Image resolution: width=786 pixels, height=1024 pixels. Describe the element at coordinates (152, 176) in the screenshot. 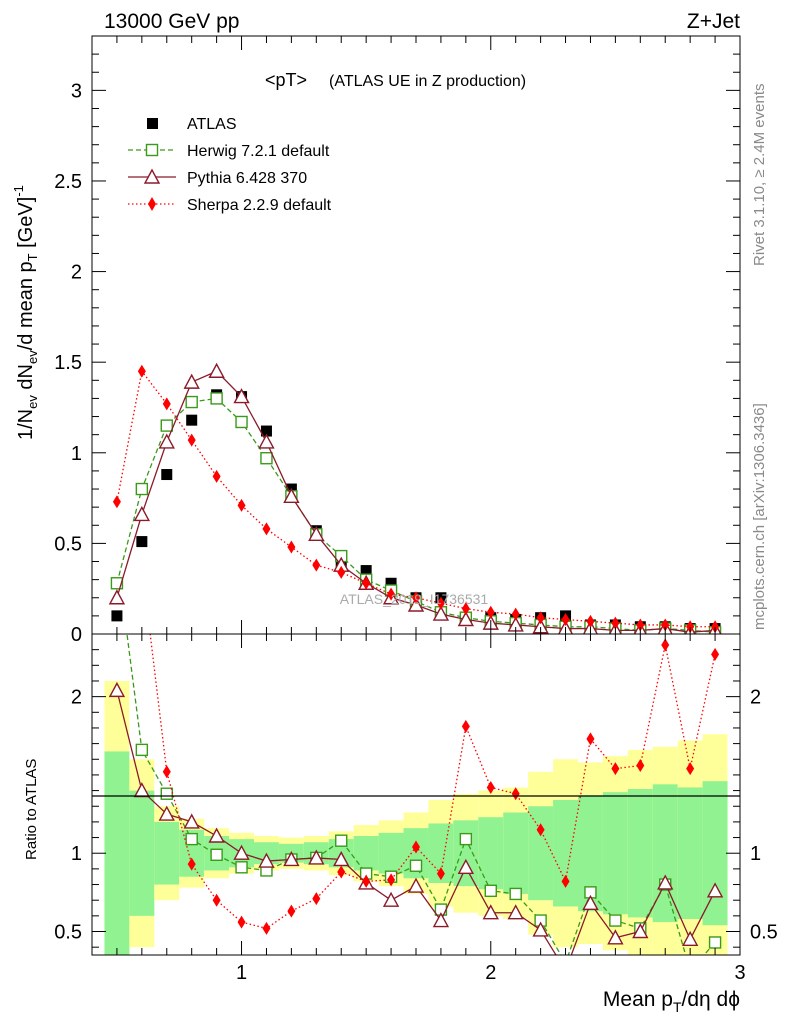

I see `legend-pythia-marker` at that location.